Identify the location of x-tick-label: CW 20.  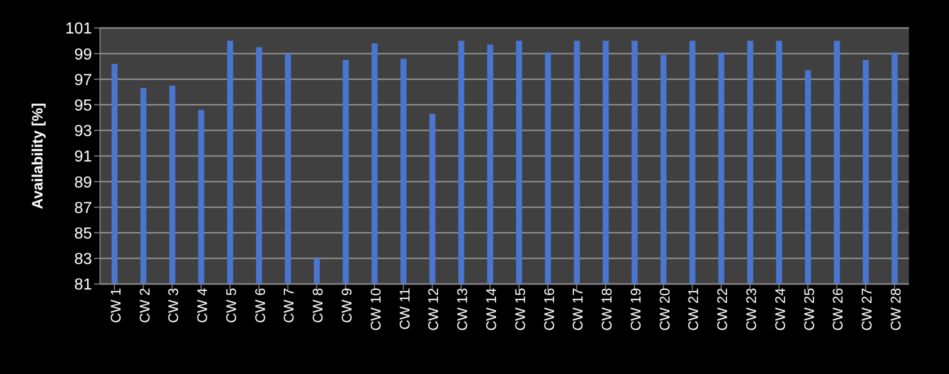
(664, 309).